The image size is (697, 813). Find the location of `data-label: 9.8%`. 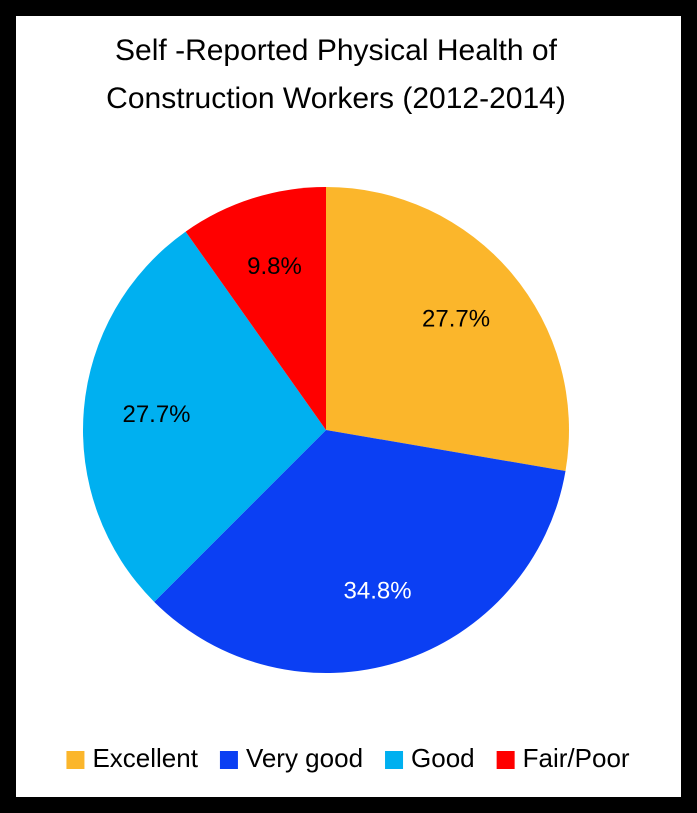

data-label: 9.8% is located at coordinates (274, 266).